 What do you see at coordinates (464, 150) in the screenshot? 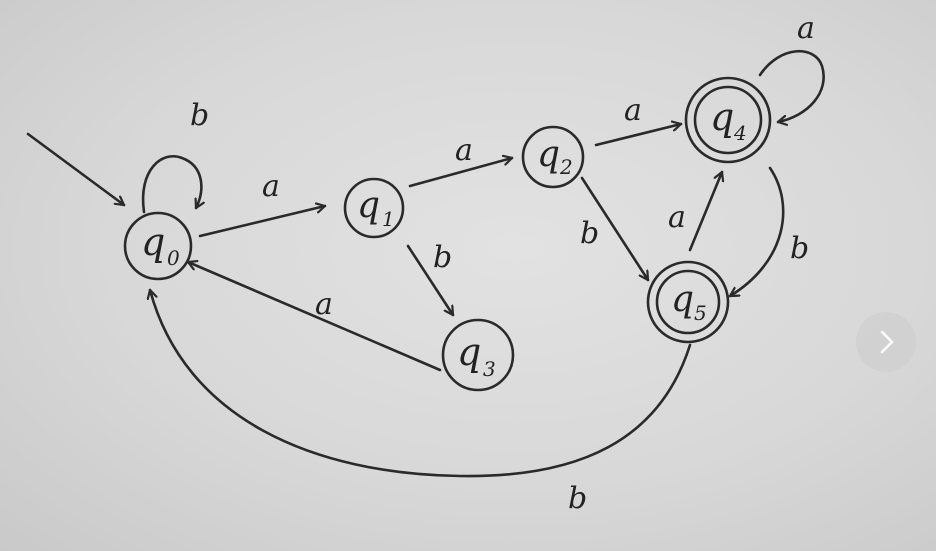
I see `transition-q1-q2-label: a` at bounding box center [464, 150].